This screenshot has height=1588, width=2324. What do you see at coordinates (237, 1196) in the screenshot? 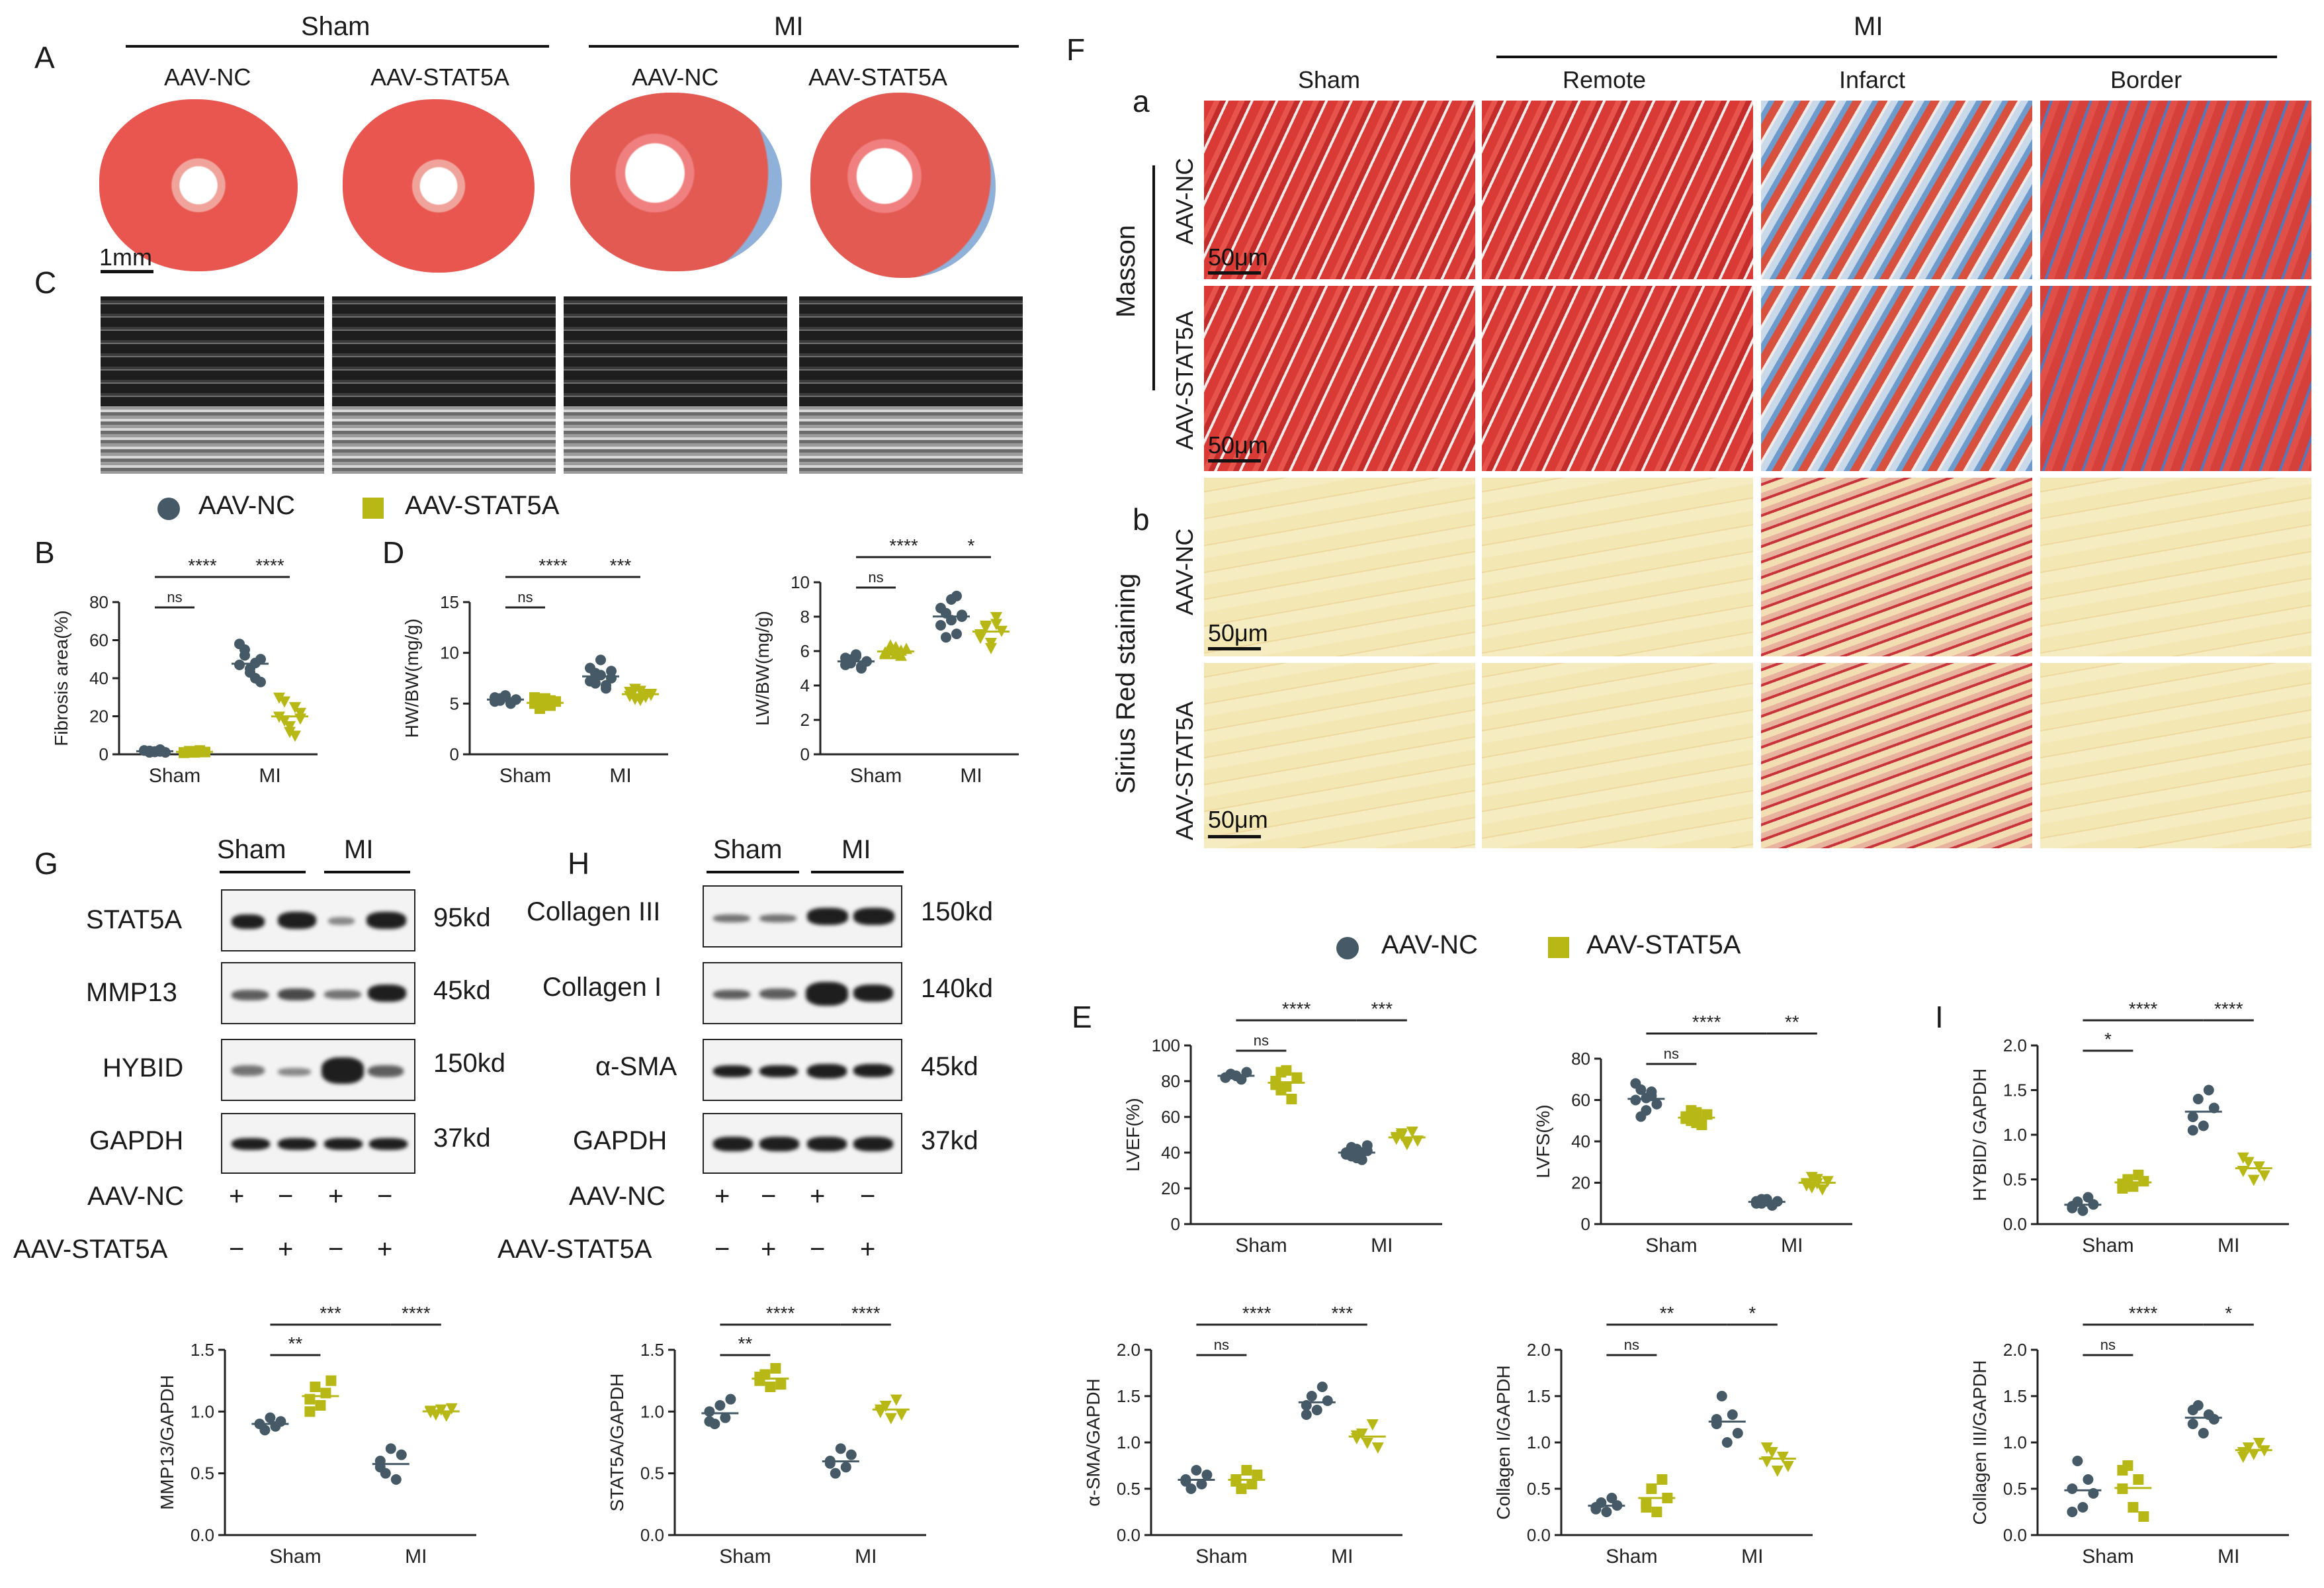
I see `panelG-nc-sign-0: +` at bounding box center [237, 1196].